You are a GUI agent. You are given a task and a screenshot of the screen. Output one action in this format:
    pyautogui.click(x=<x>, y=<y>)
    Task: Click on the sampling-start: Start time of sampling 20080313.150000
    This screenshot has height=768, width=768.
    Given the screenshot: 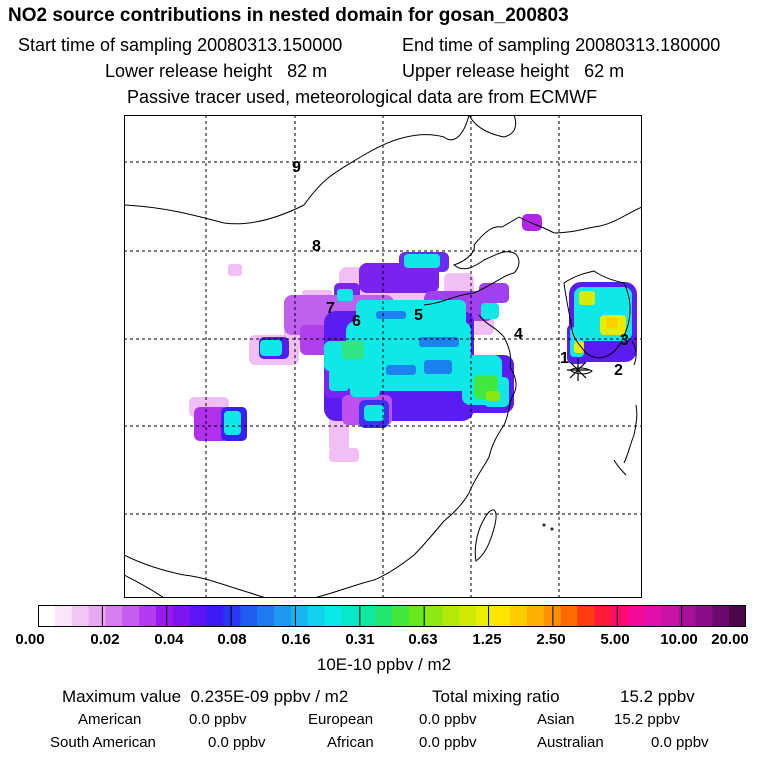 What is the action you would take?
    pyautogui.click(x=180, y=45)
    